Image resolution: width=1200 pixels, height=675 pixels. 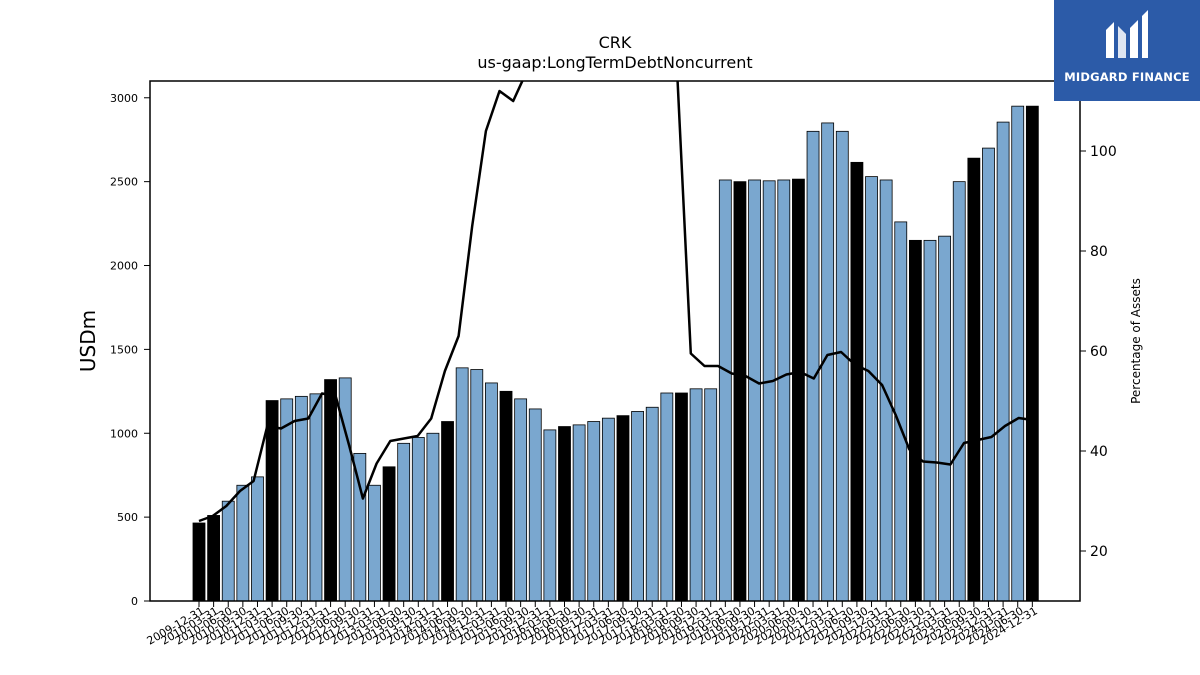 What do you see at coordinates (1099, 552) in the screenshot?
I see `y2-tick-label: 20` at bounding box center [1099, 552].